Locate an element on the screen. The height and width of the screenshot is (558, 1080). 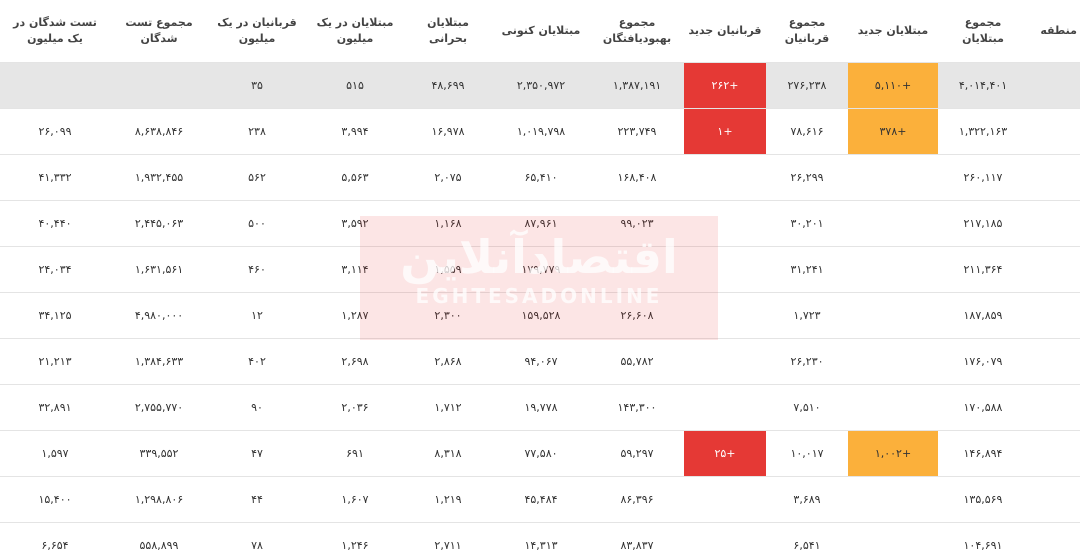
table-cell: +۱,۰۰۲ is located at coordinates (893, 453).